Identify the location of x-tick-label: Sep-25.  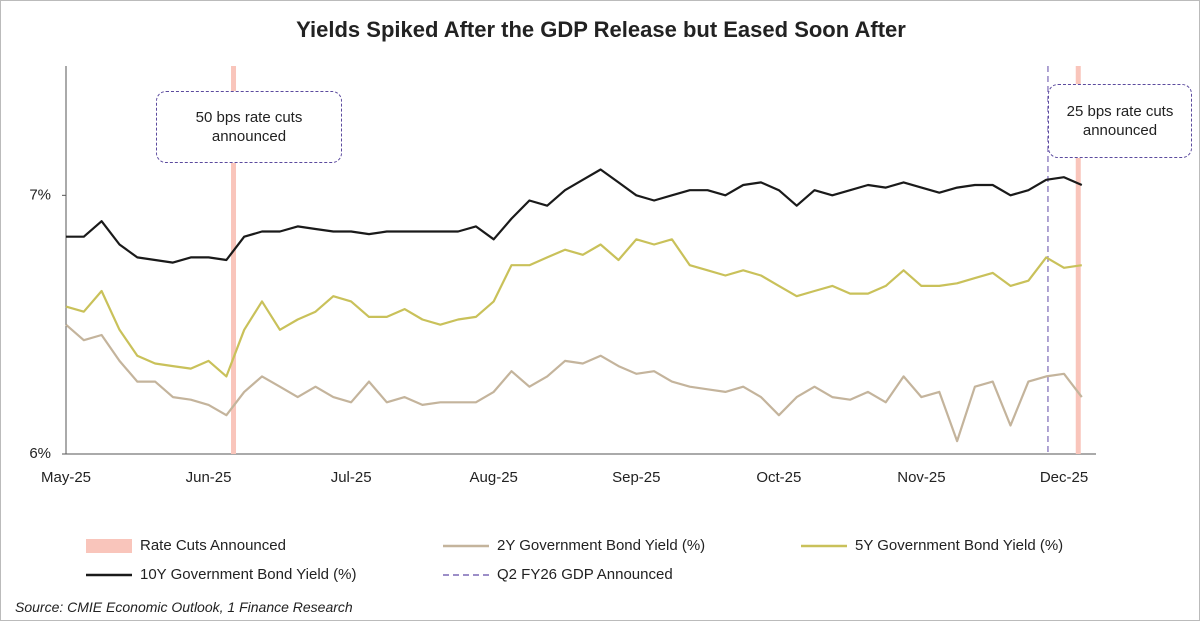
(636, 477).